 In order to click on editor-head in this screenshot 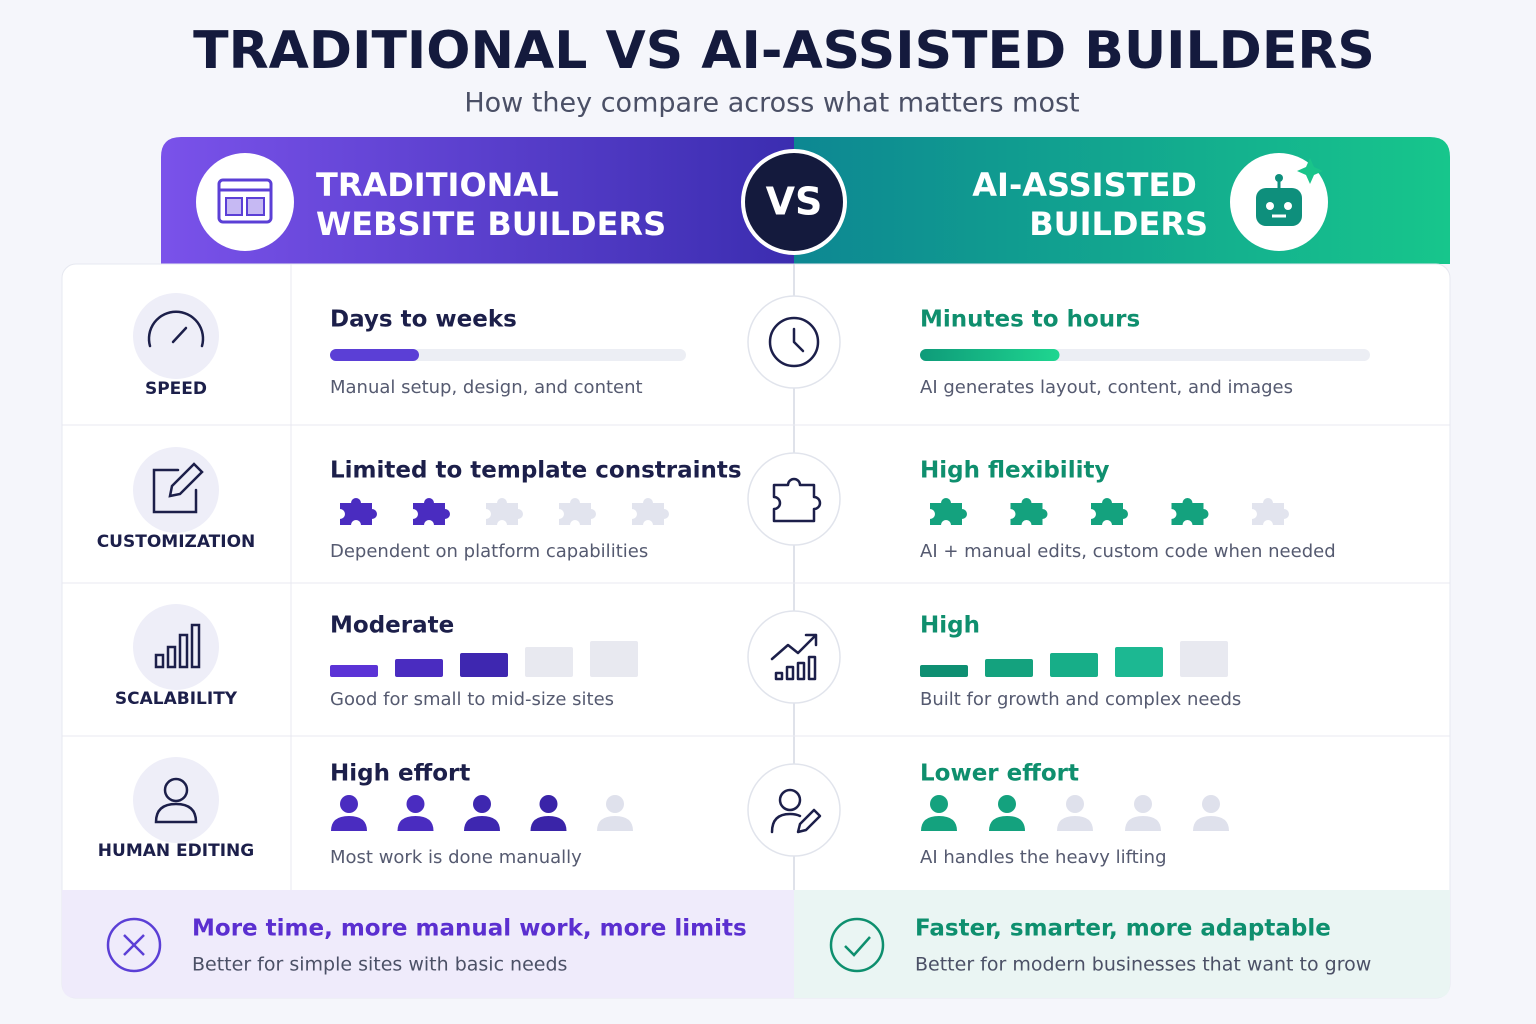, I will do `click(790, 800)`.